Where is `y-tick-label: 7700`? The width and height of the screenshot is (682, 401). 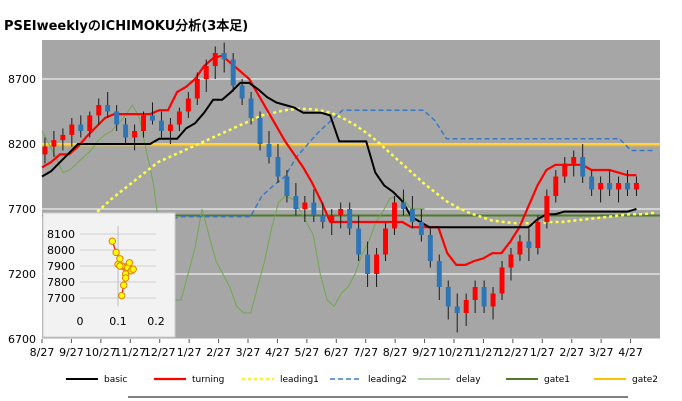
y-tick-label: 7700 is located at coordinates (22, 209).